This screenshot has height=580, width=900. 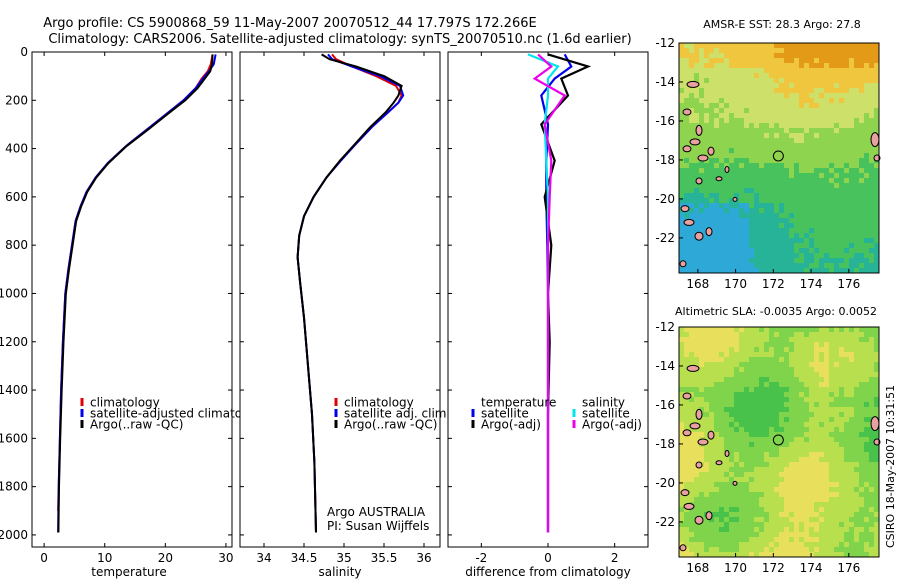 What do you see at coordinates (735, 568) in the screenshot?
I see `x-tick-label: 170` at bounding box center [735, 568].